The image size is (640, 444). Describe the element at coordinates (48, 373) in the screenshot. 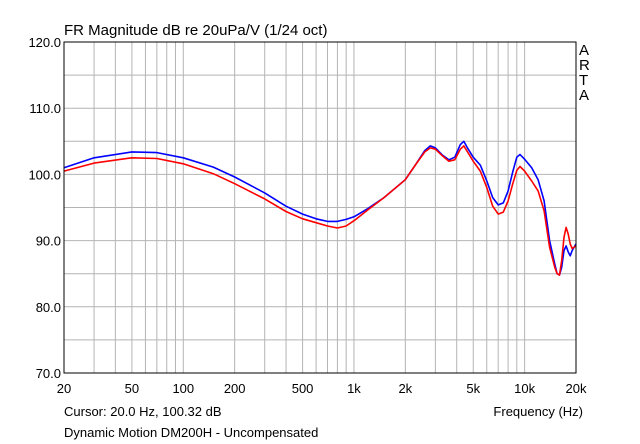

I see `y-tick-label: 70.0` at that location.